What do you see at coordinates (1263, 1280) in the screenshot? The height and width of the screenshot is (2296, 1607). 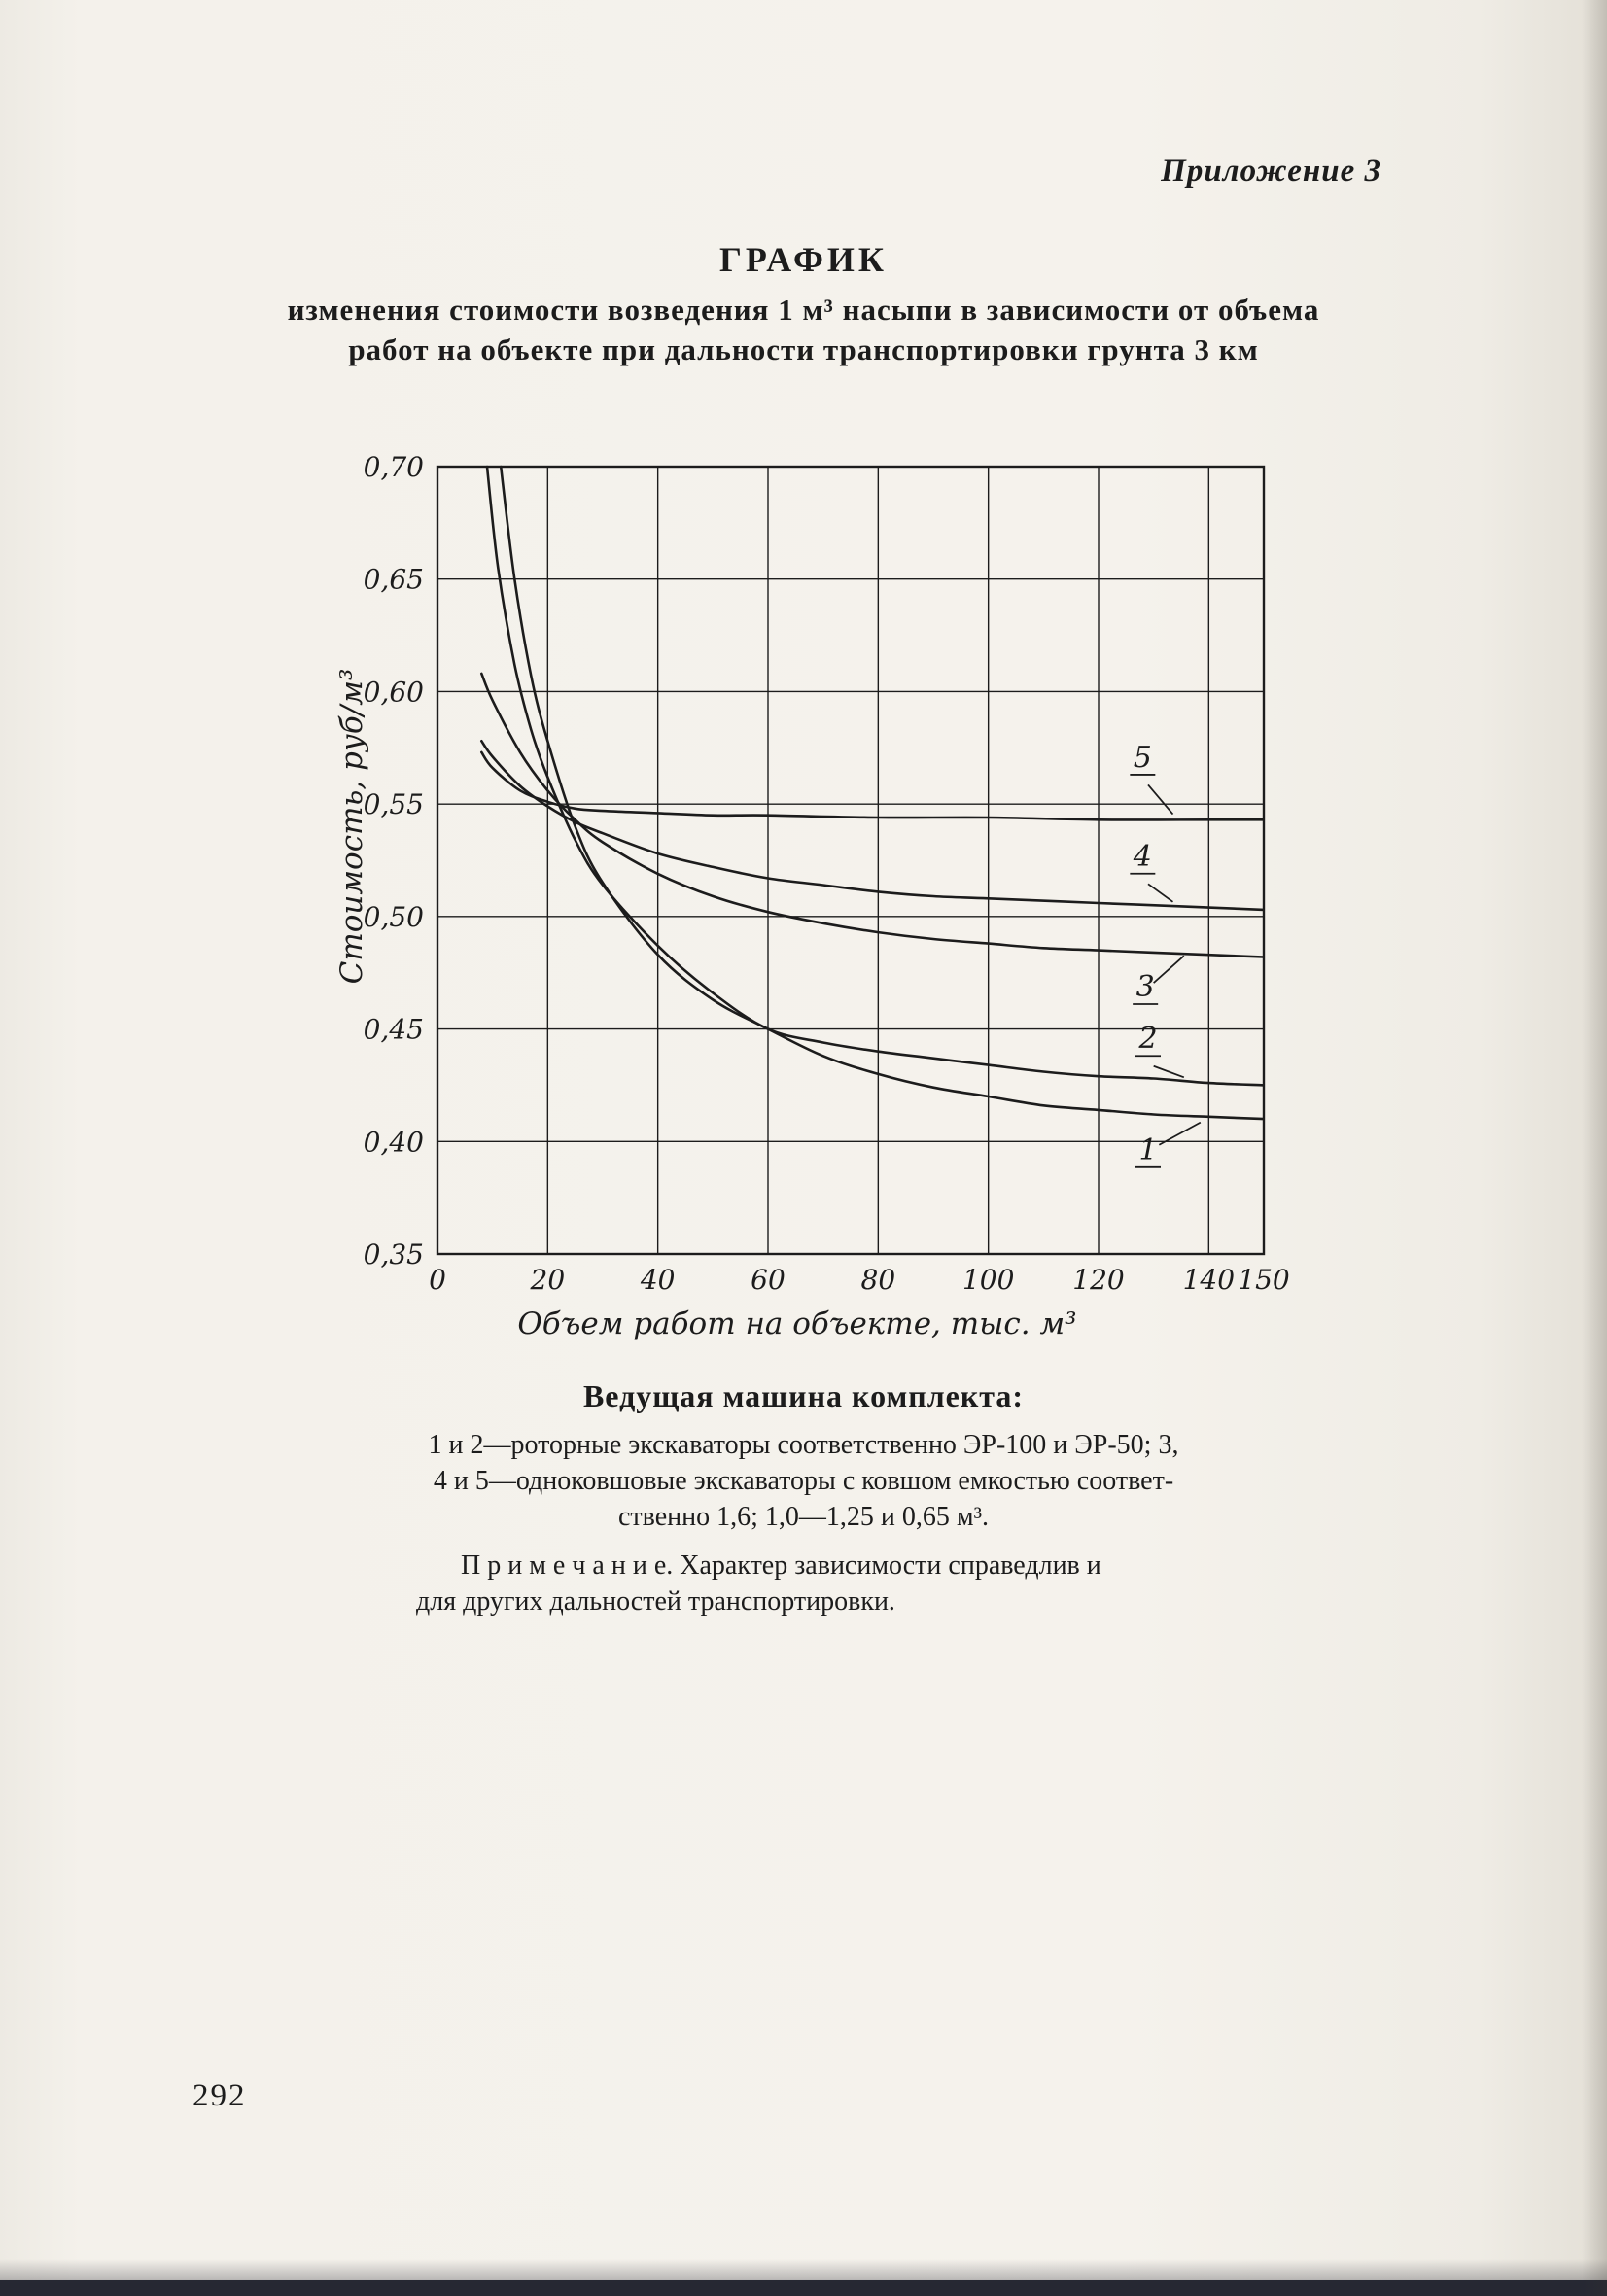 I see `x-tick-label: 150` at bounding box center [1263, 1280].